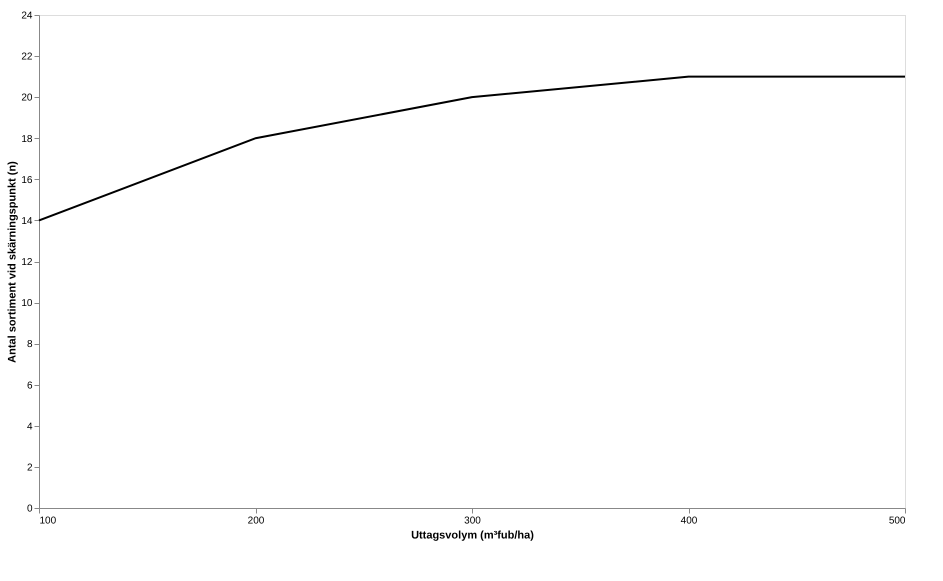 This screenshot has height=581, width=943. I want to click on y-tick-label: 8, so click(29, 344).